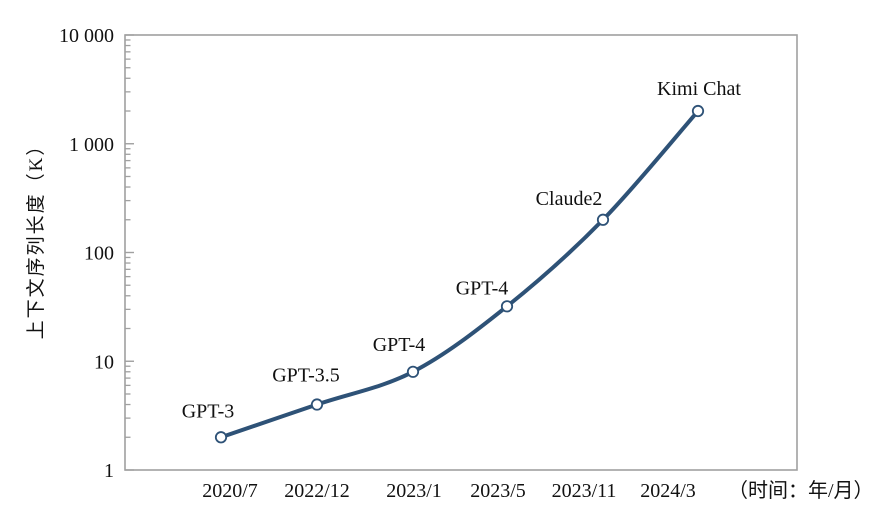 The width and height of the screenshot is (892, 521). What do you see at coordinates (104, 362) in the screenshot?
I see `y-tick-label: 10` at bounding box center [104, 362].